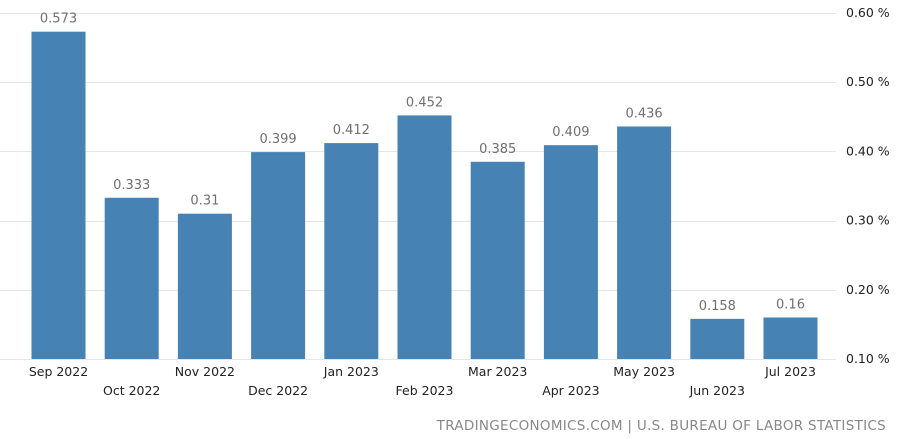  What do you see at coordinates (497, 371) in the screenshot?
I see `x-tick-label: Mar 2023` at bounding box center [497, 371].